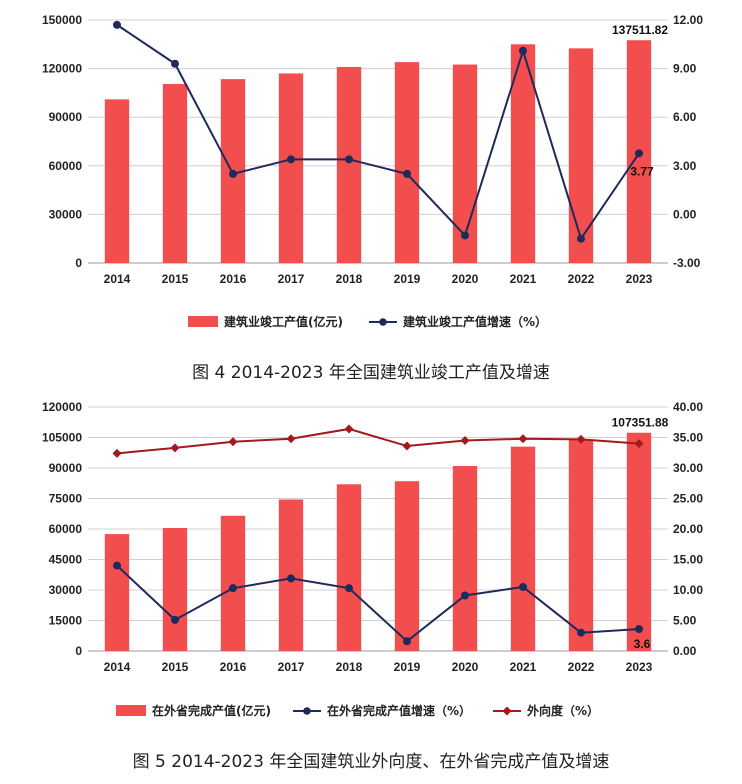  I want to click on right-axis-tick: 10.00, so click(688, 590).